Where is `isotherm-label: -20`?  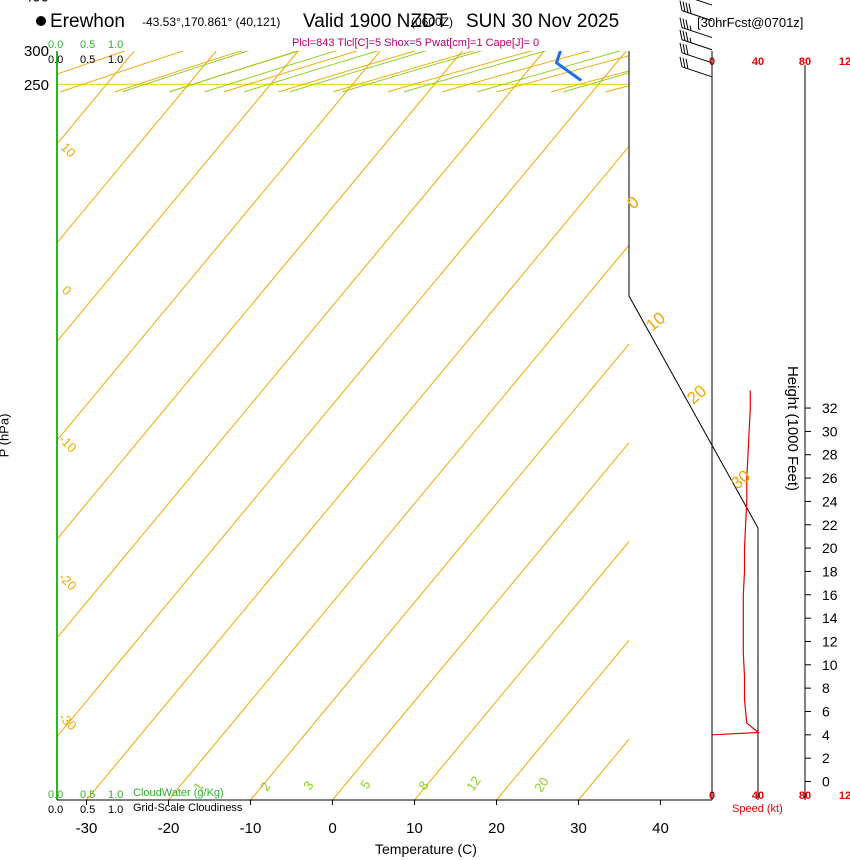
isotherm-label: -20 is located at coordinates (68, 582).